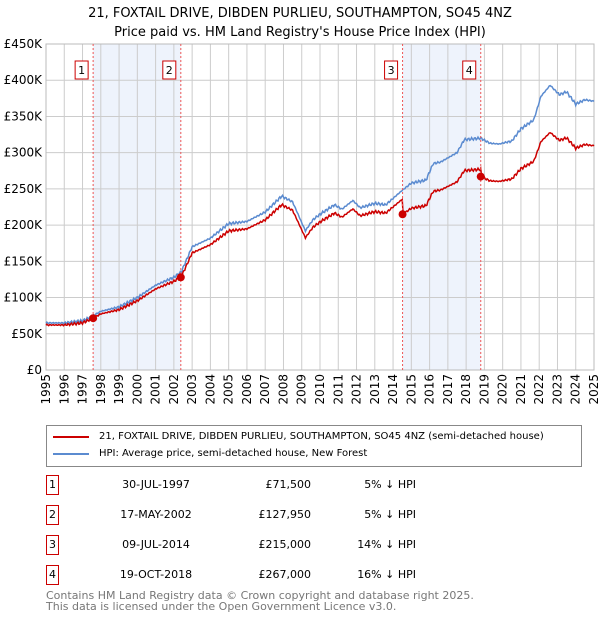  I want to click on sale-row: 1 30-JUL-1997 £71,500 5% ↓ HPI, so click(246, 485).